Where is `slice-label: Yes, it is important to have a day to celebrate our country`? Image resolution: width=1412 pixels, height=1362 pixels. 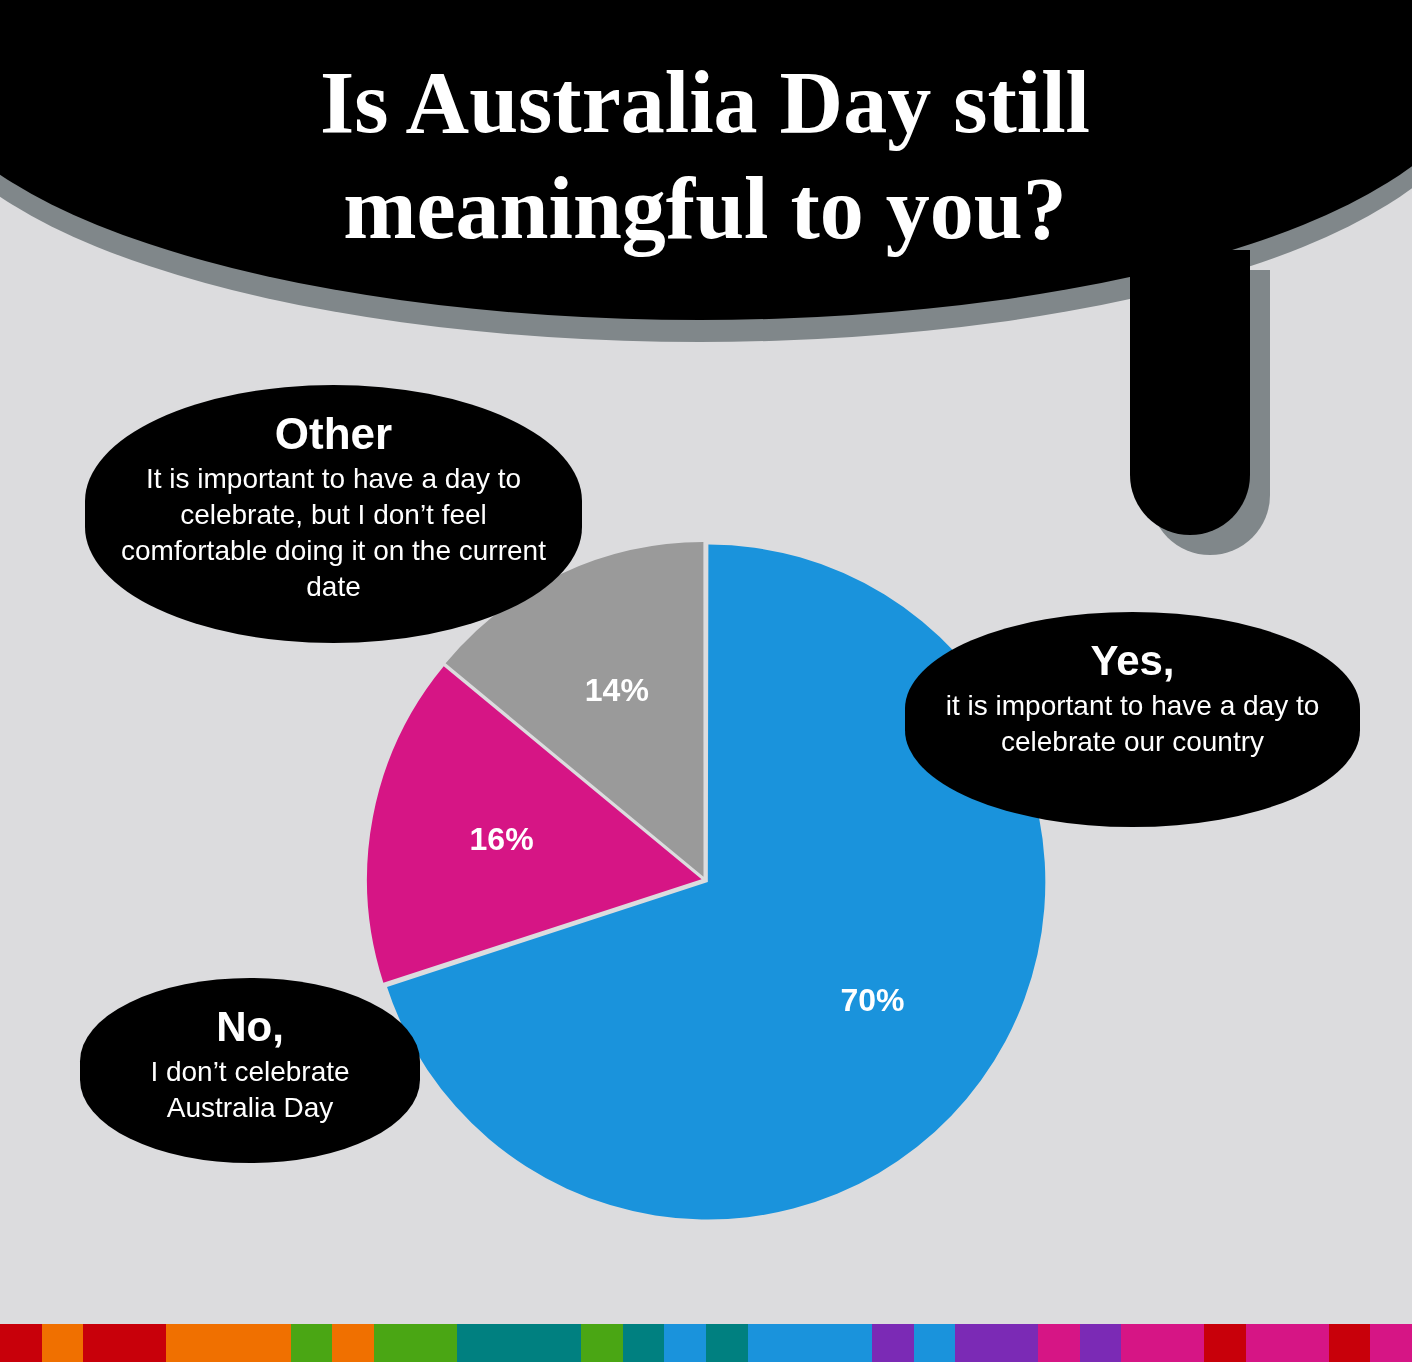 slice-label: Yes, it is important to have a day to celebrate our country is located at coordinates (1132, 697).